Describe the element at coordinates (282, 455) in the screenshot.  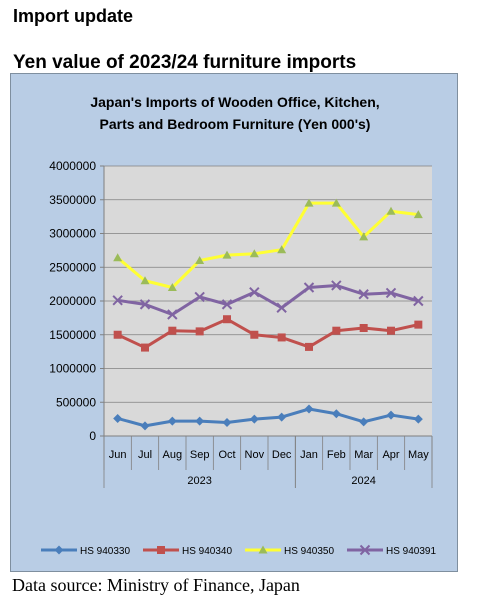
I see `x-tick-label: Dec` at that location.